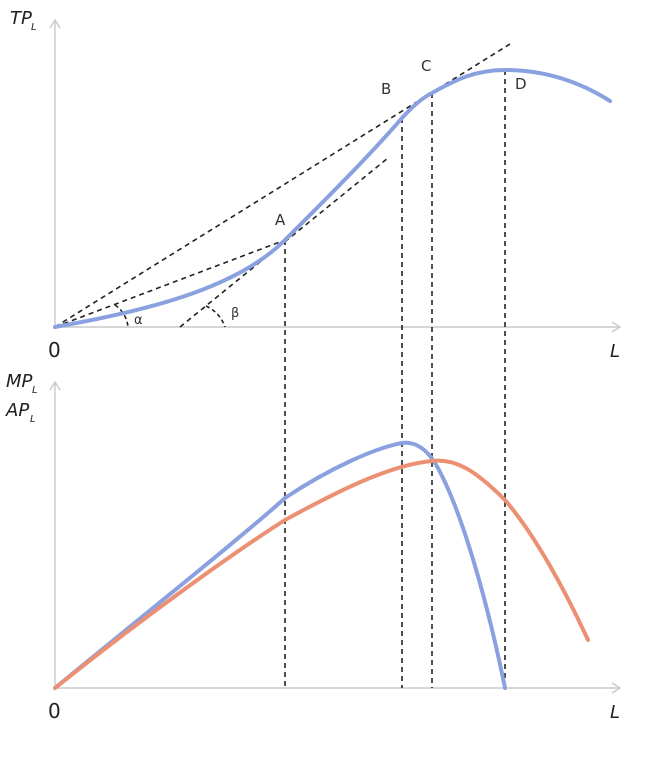 This screenshot has width=666, height=768. I want to click on top-y-label: TP, so click(21, 18).